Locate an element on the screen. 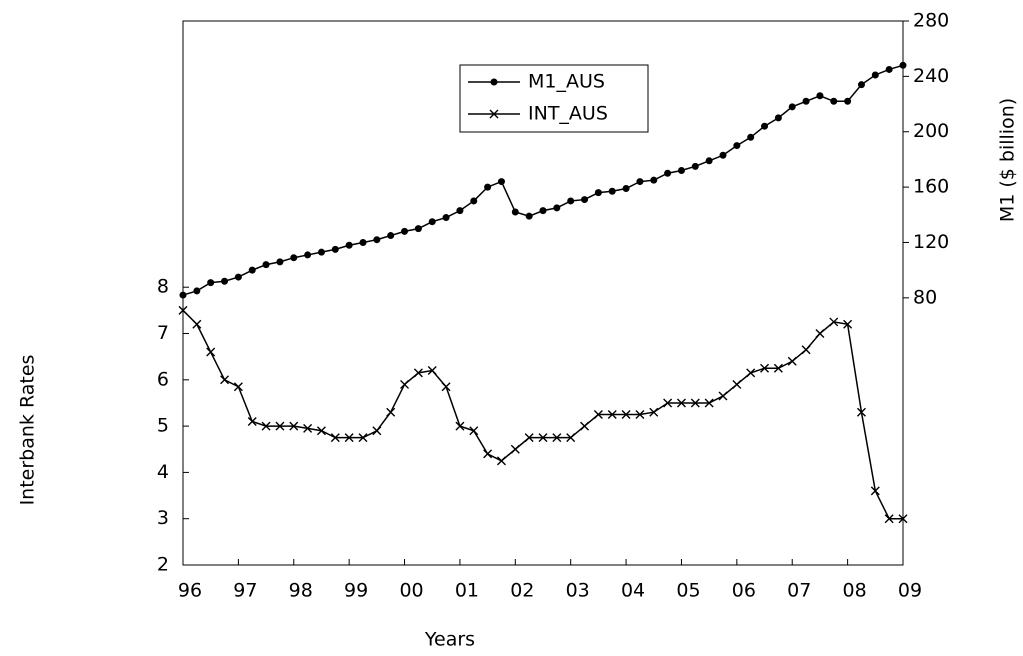  x-tick-label: 06 is located at coordinates (744, 591).